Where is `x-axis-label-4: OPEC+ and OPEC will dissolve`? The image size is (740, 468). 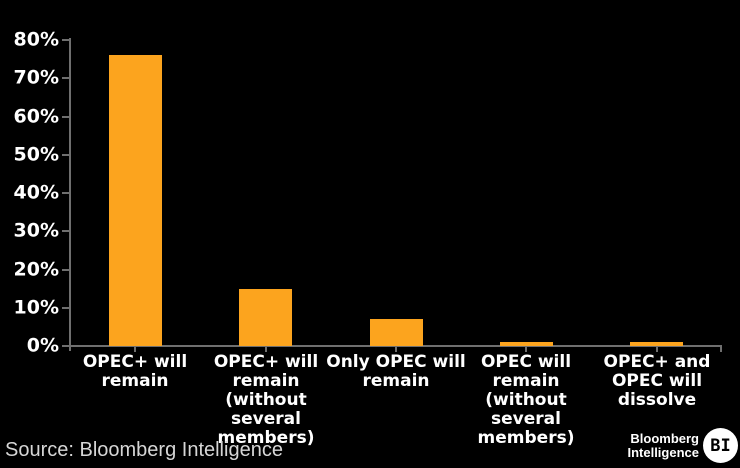 x-axis-label-4: OPEC+ and OPEC will dissolve is located at coordinates (657, 381).